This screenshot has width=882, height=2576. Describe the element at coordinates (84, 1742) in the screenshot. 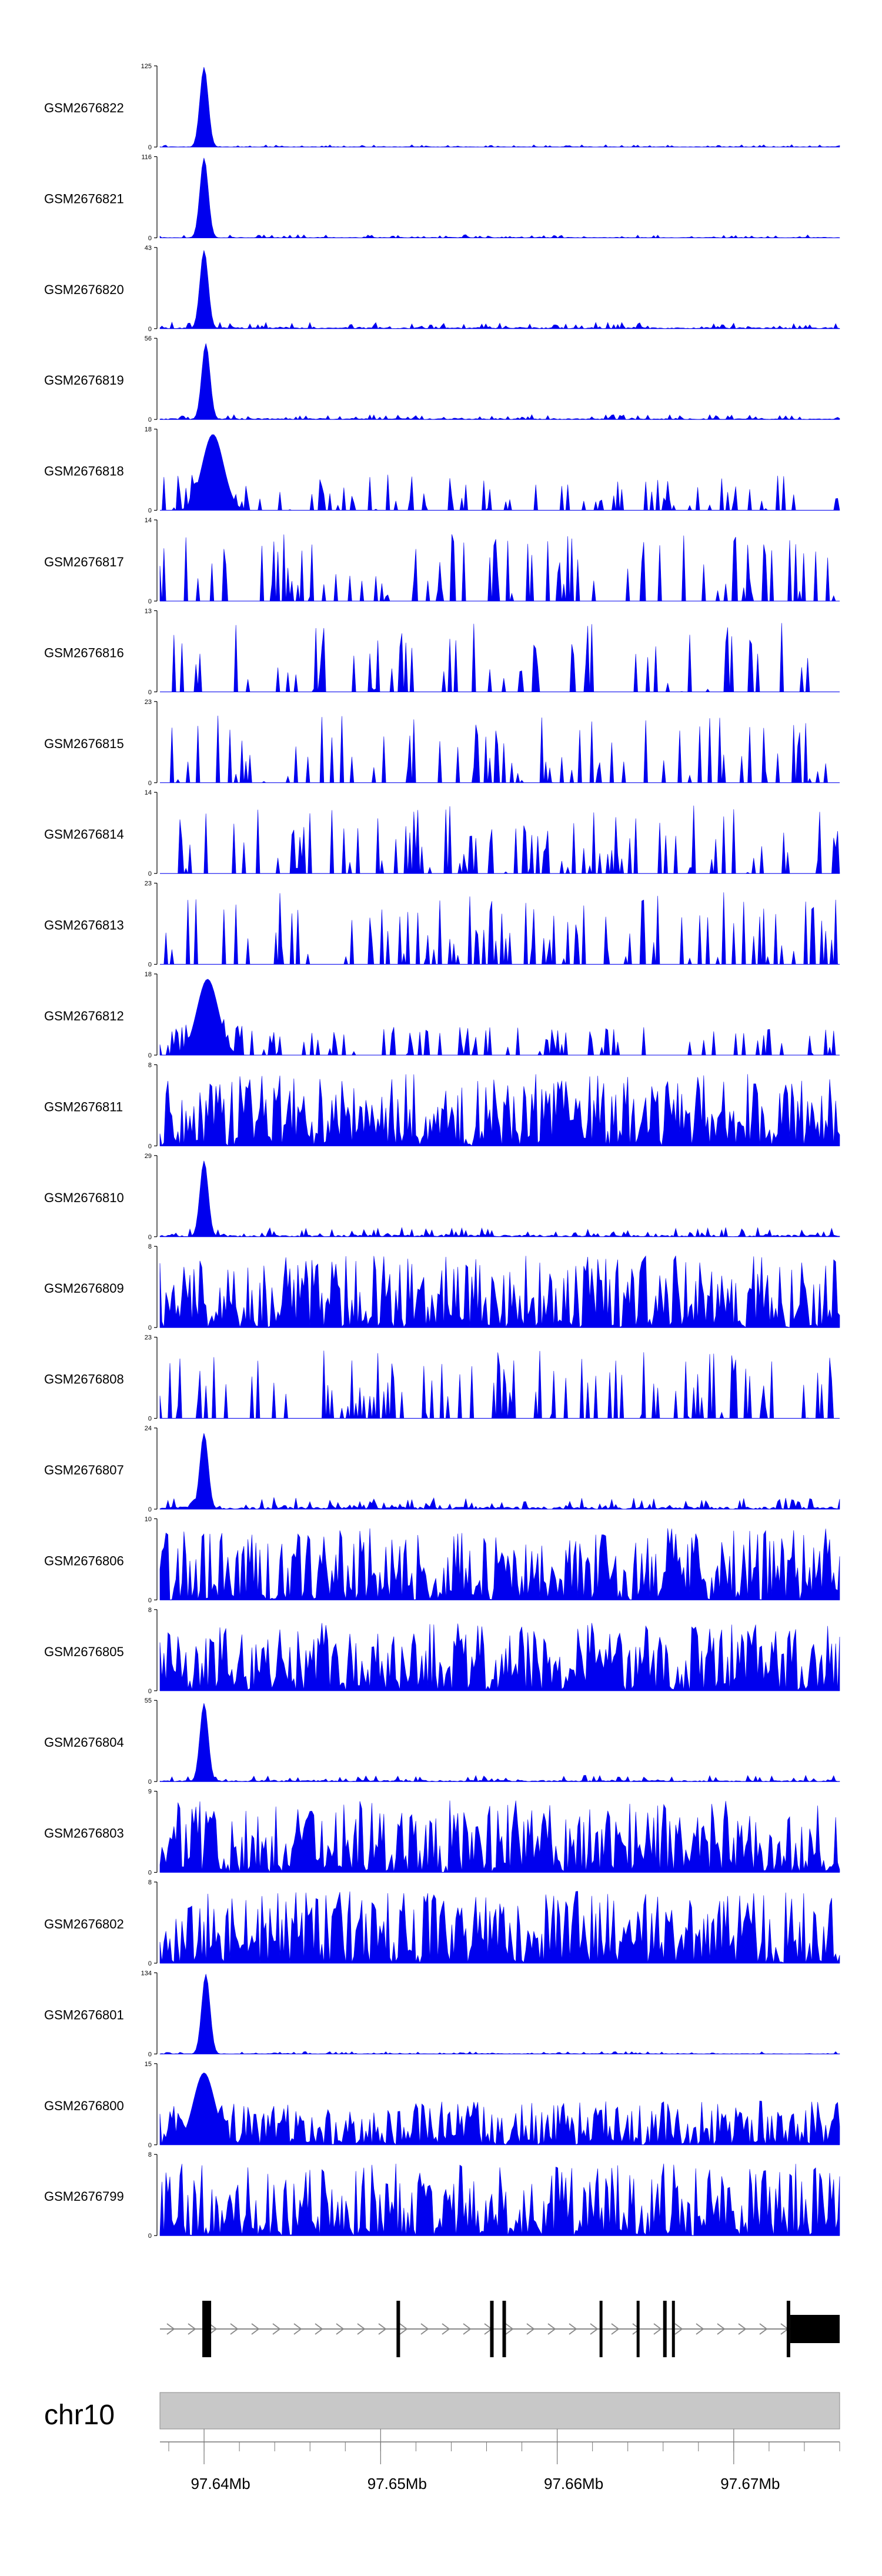

I see `track-name: GSM2676804` at that location.